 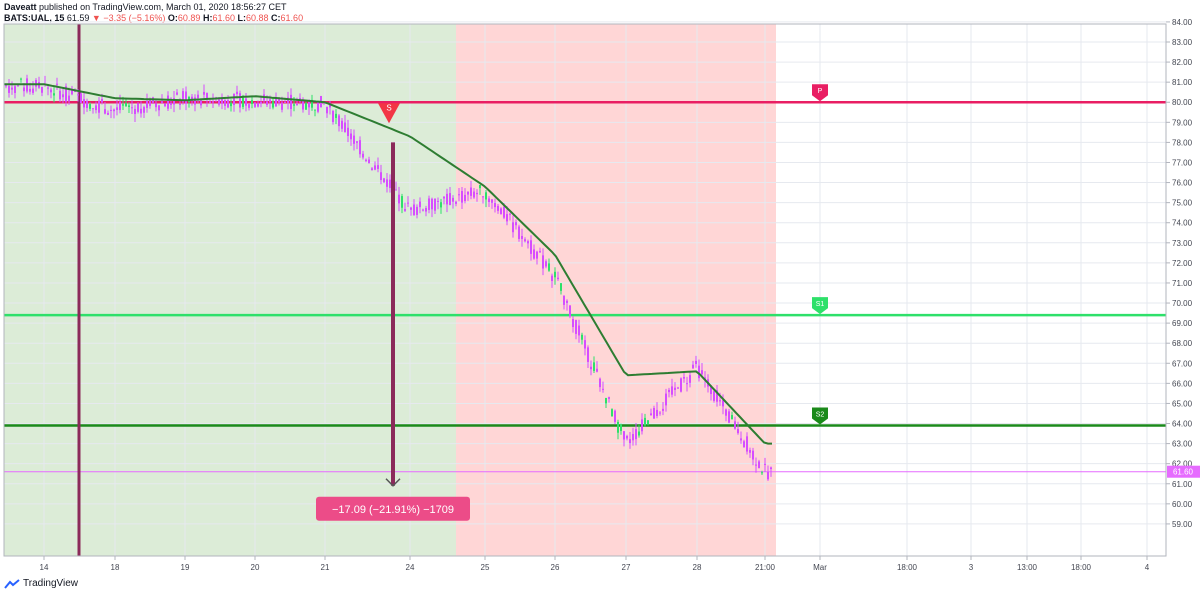 What do you see at coordinates (485, 567) in the screenshot?
I see `x-tick-label: 25` at bounding box center [485, 567].